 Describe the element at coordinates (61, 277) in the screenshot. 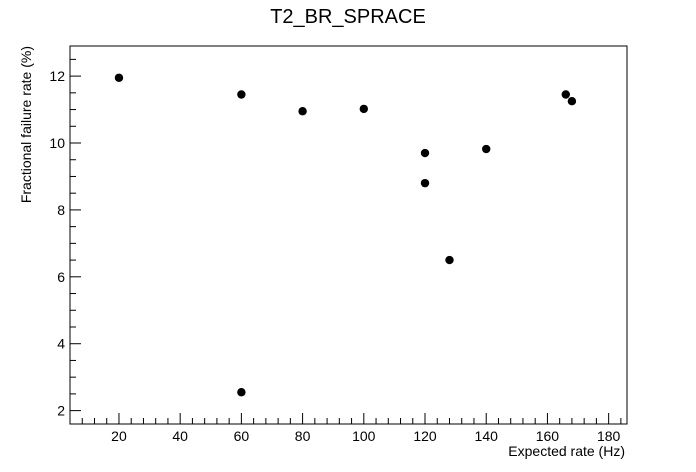

I see `y-tick-label: 6` at that location.